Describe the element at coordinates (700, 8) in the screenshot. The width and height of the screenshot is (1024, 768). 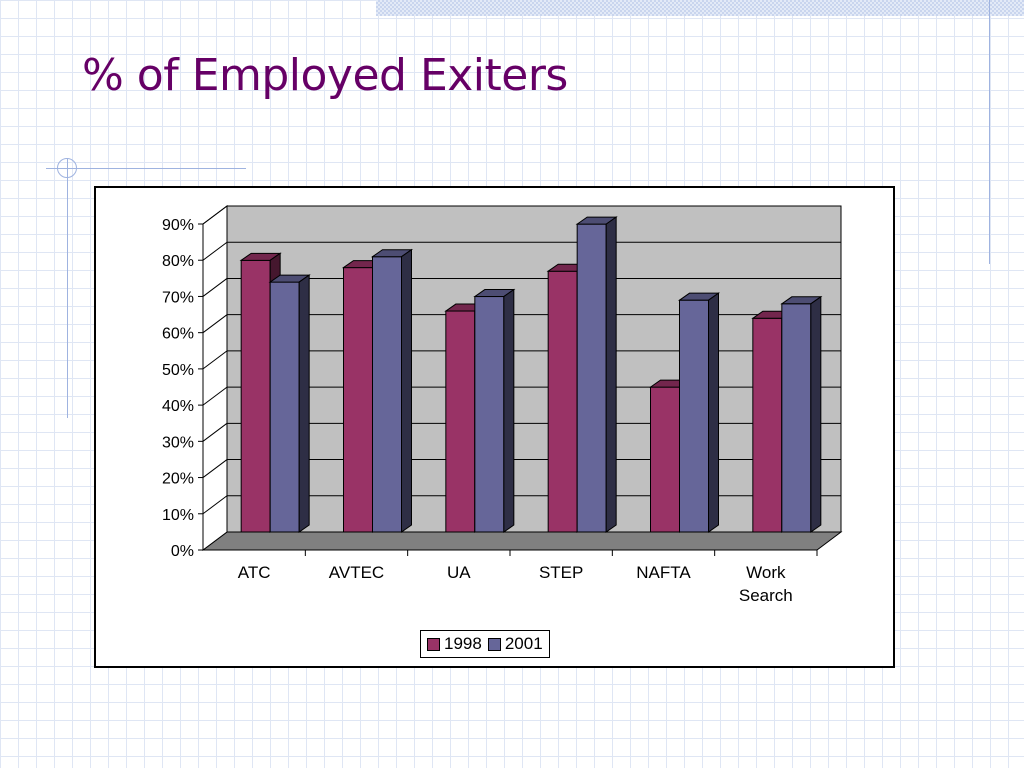
I see `top-decorative-band` at that location.